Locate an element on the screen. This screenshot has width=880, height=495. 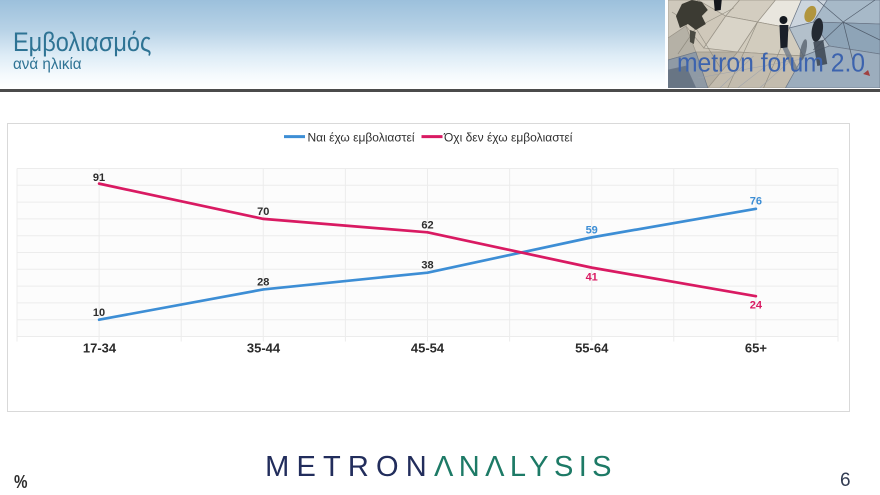
svg-text: 76 is located at coordinates (756, 202).